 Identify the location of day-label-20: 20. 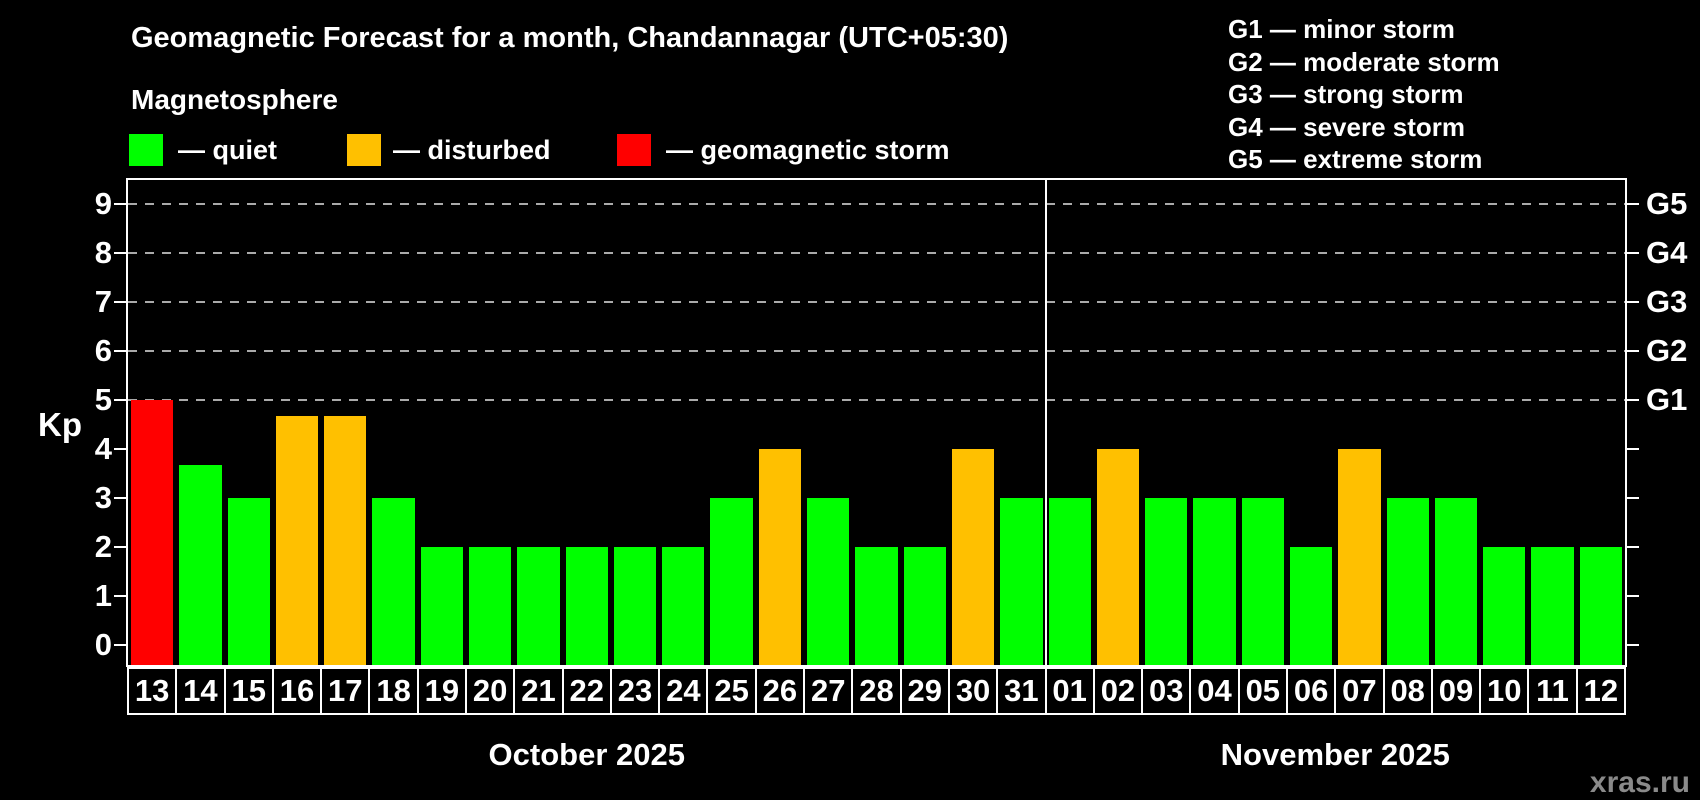
(490, 691).